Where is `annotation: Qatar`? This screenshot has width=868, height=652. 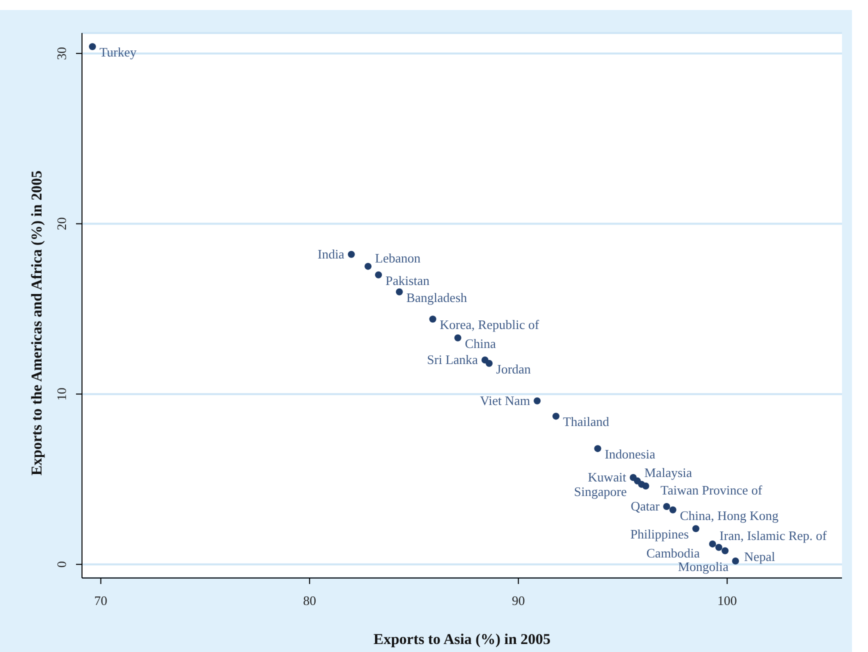
annotation: Qatar is located at coordinates (645, 506).